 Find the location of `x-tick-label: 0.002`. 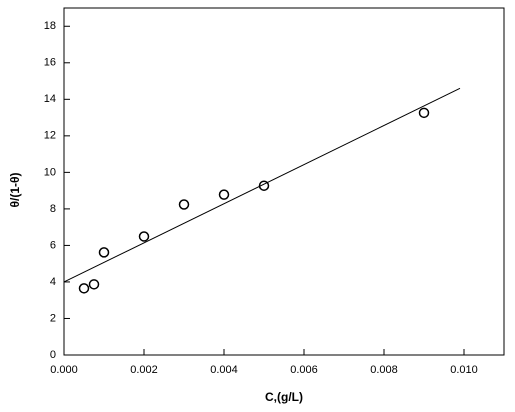

x-tick-label: 0.002 is located at coordinates (144, 370).